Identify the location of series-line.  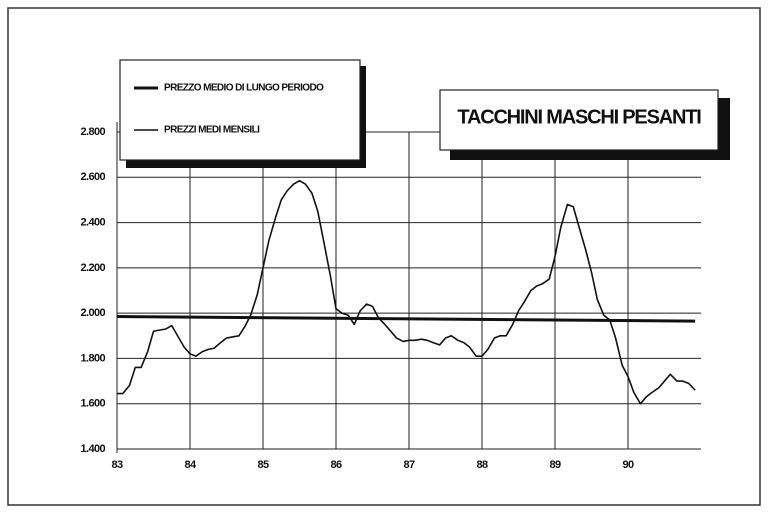
(406, 319).